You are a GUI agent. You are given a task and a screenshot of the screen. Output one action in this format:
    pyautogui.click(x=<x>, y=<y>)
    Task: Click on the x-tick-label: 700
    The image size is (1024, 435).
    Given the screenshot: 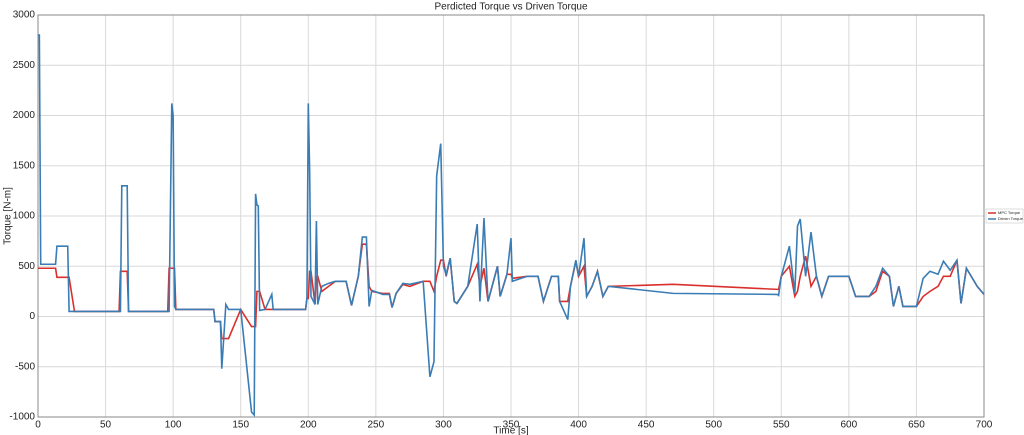 What is the action you would take?
    pyautogui.click(x=984, y=425)
    